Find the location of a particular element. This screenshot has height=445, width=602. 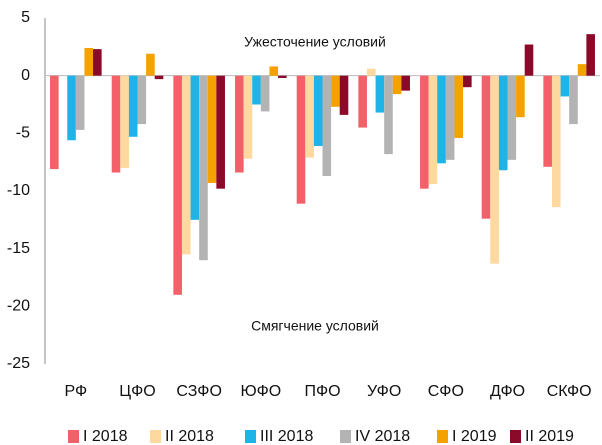

x-tick-label: СЗФО is located at coordinates (198, 391).